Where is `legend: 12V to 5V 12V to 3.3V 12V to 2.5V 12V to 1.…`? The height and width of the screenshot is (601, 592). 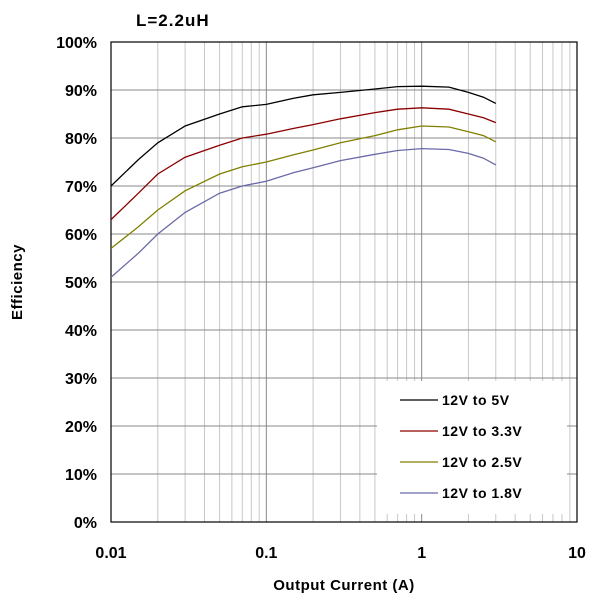 legend: 12V to 5V 12V to 3.3V 12V to 2.5V 12V to 1.… is located at coordinates (472, 447).